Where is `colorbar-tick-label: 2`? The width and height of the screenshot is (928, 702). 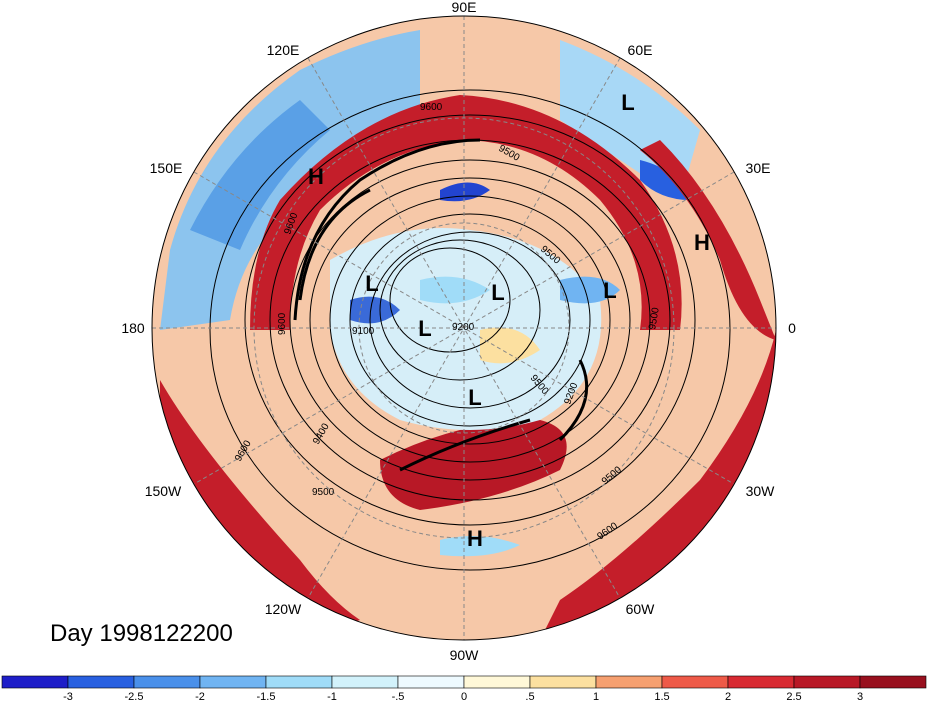 colorbar-tick-label: 2 is located at coordinates (728, 696).